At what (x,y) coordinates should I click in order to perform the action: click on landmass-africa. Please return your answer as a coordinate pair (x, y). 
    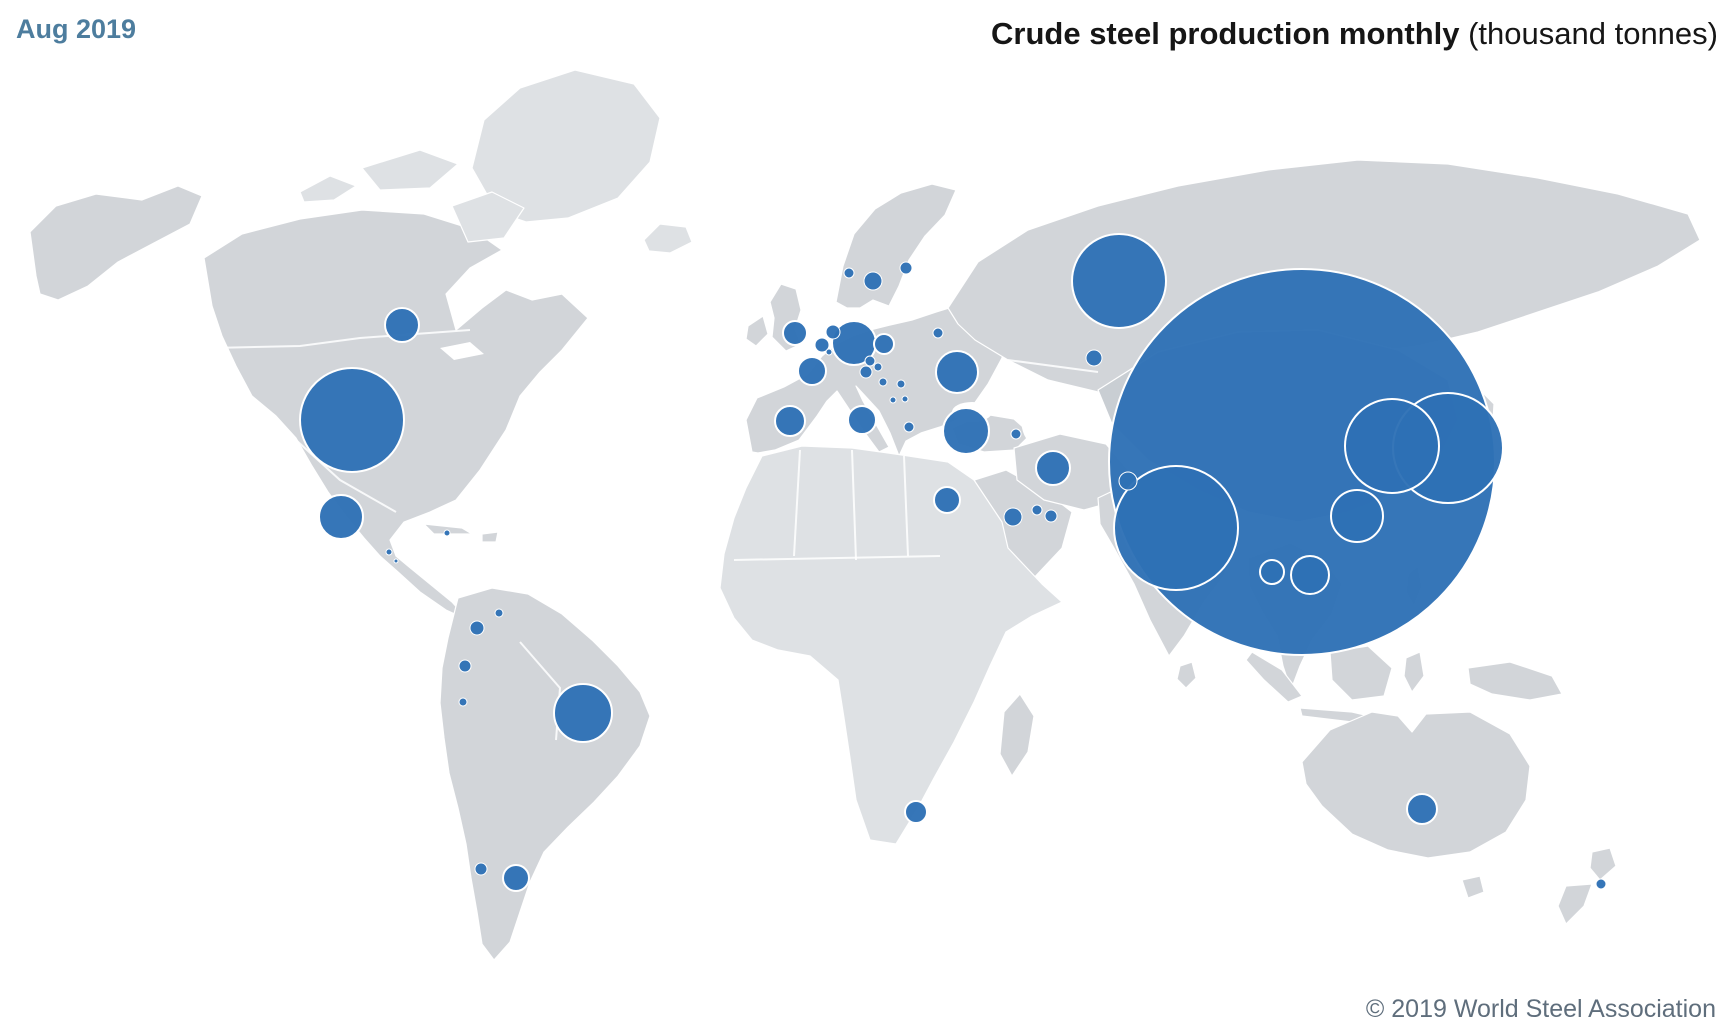
    Looking at the image, I should click on (891, 645).